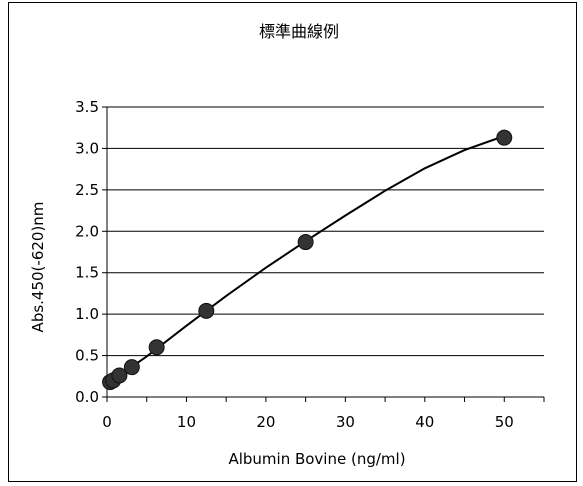 The height and width of the screenshot is (486, 583). What do you see at coordinates (299, 31) in the screenshot?
I see `chart-title: 標準曲線例` at bounding box center [299, 31].